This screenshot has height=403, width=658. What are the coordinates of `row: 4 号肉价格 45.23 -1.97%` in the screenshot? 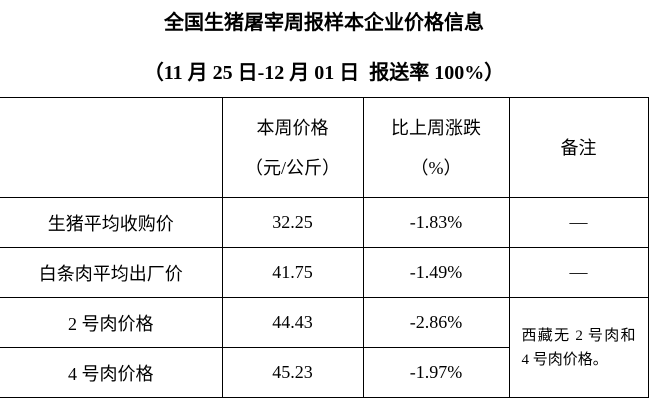 It's located at (324, 372).